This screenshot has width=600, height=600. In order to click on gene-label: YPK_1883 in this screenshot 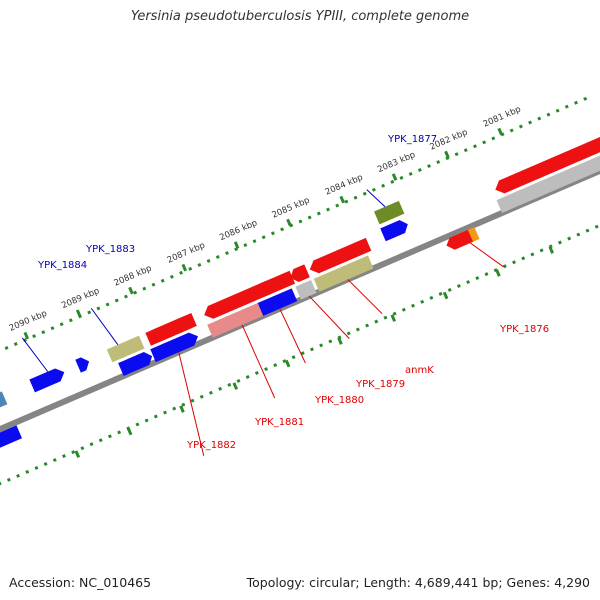, I will do `click(110, 249)`.